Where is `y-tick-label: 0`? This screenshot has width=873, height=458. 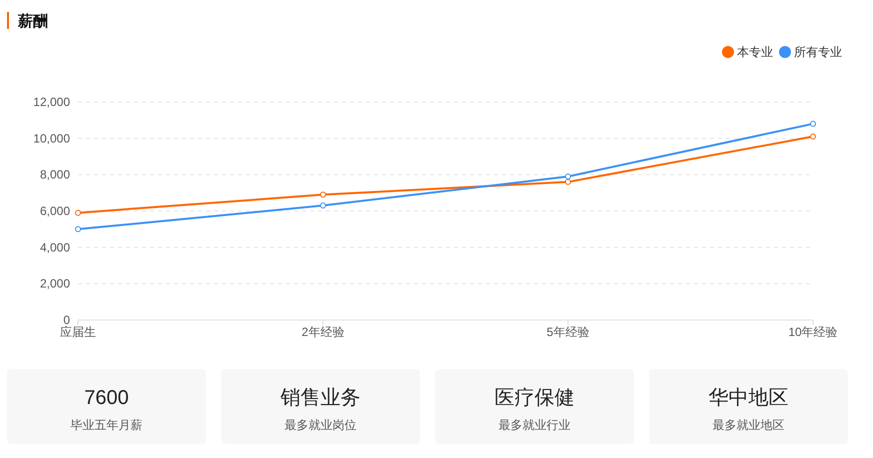
y-tick-label: 0 is located at coordinates (66, 320).